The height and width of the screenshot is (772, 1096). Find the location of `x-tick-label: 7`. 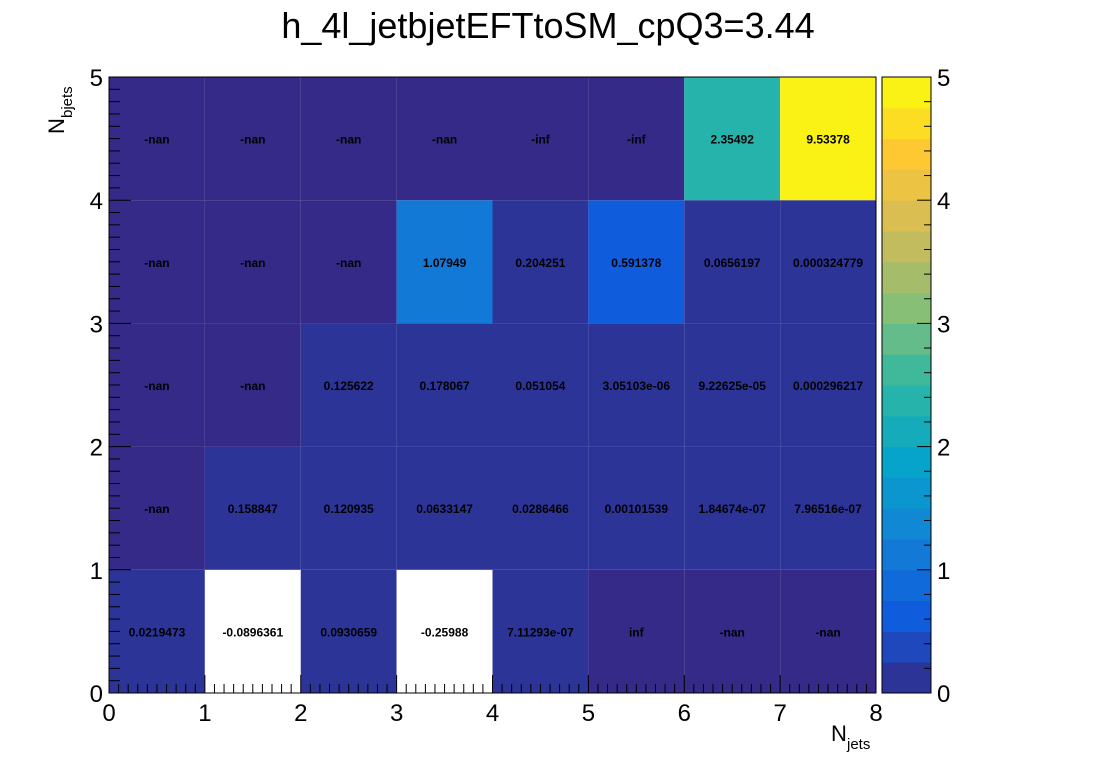

x-tick-label: 7 is located at coordinates (779, 713).